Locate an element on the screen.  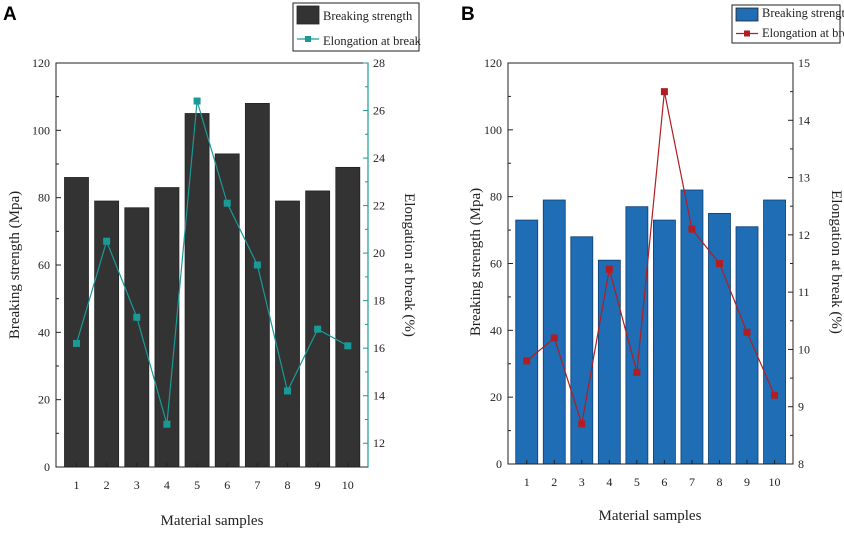
y2-tick-label: 15 is located at coordinates (804, 63).